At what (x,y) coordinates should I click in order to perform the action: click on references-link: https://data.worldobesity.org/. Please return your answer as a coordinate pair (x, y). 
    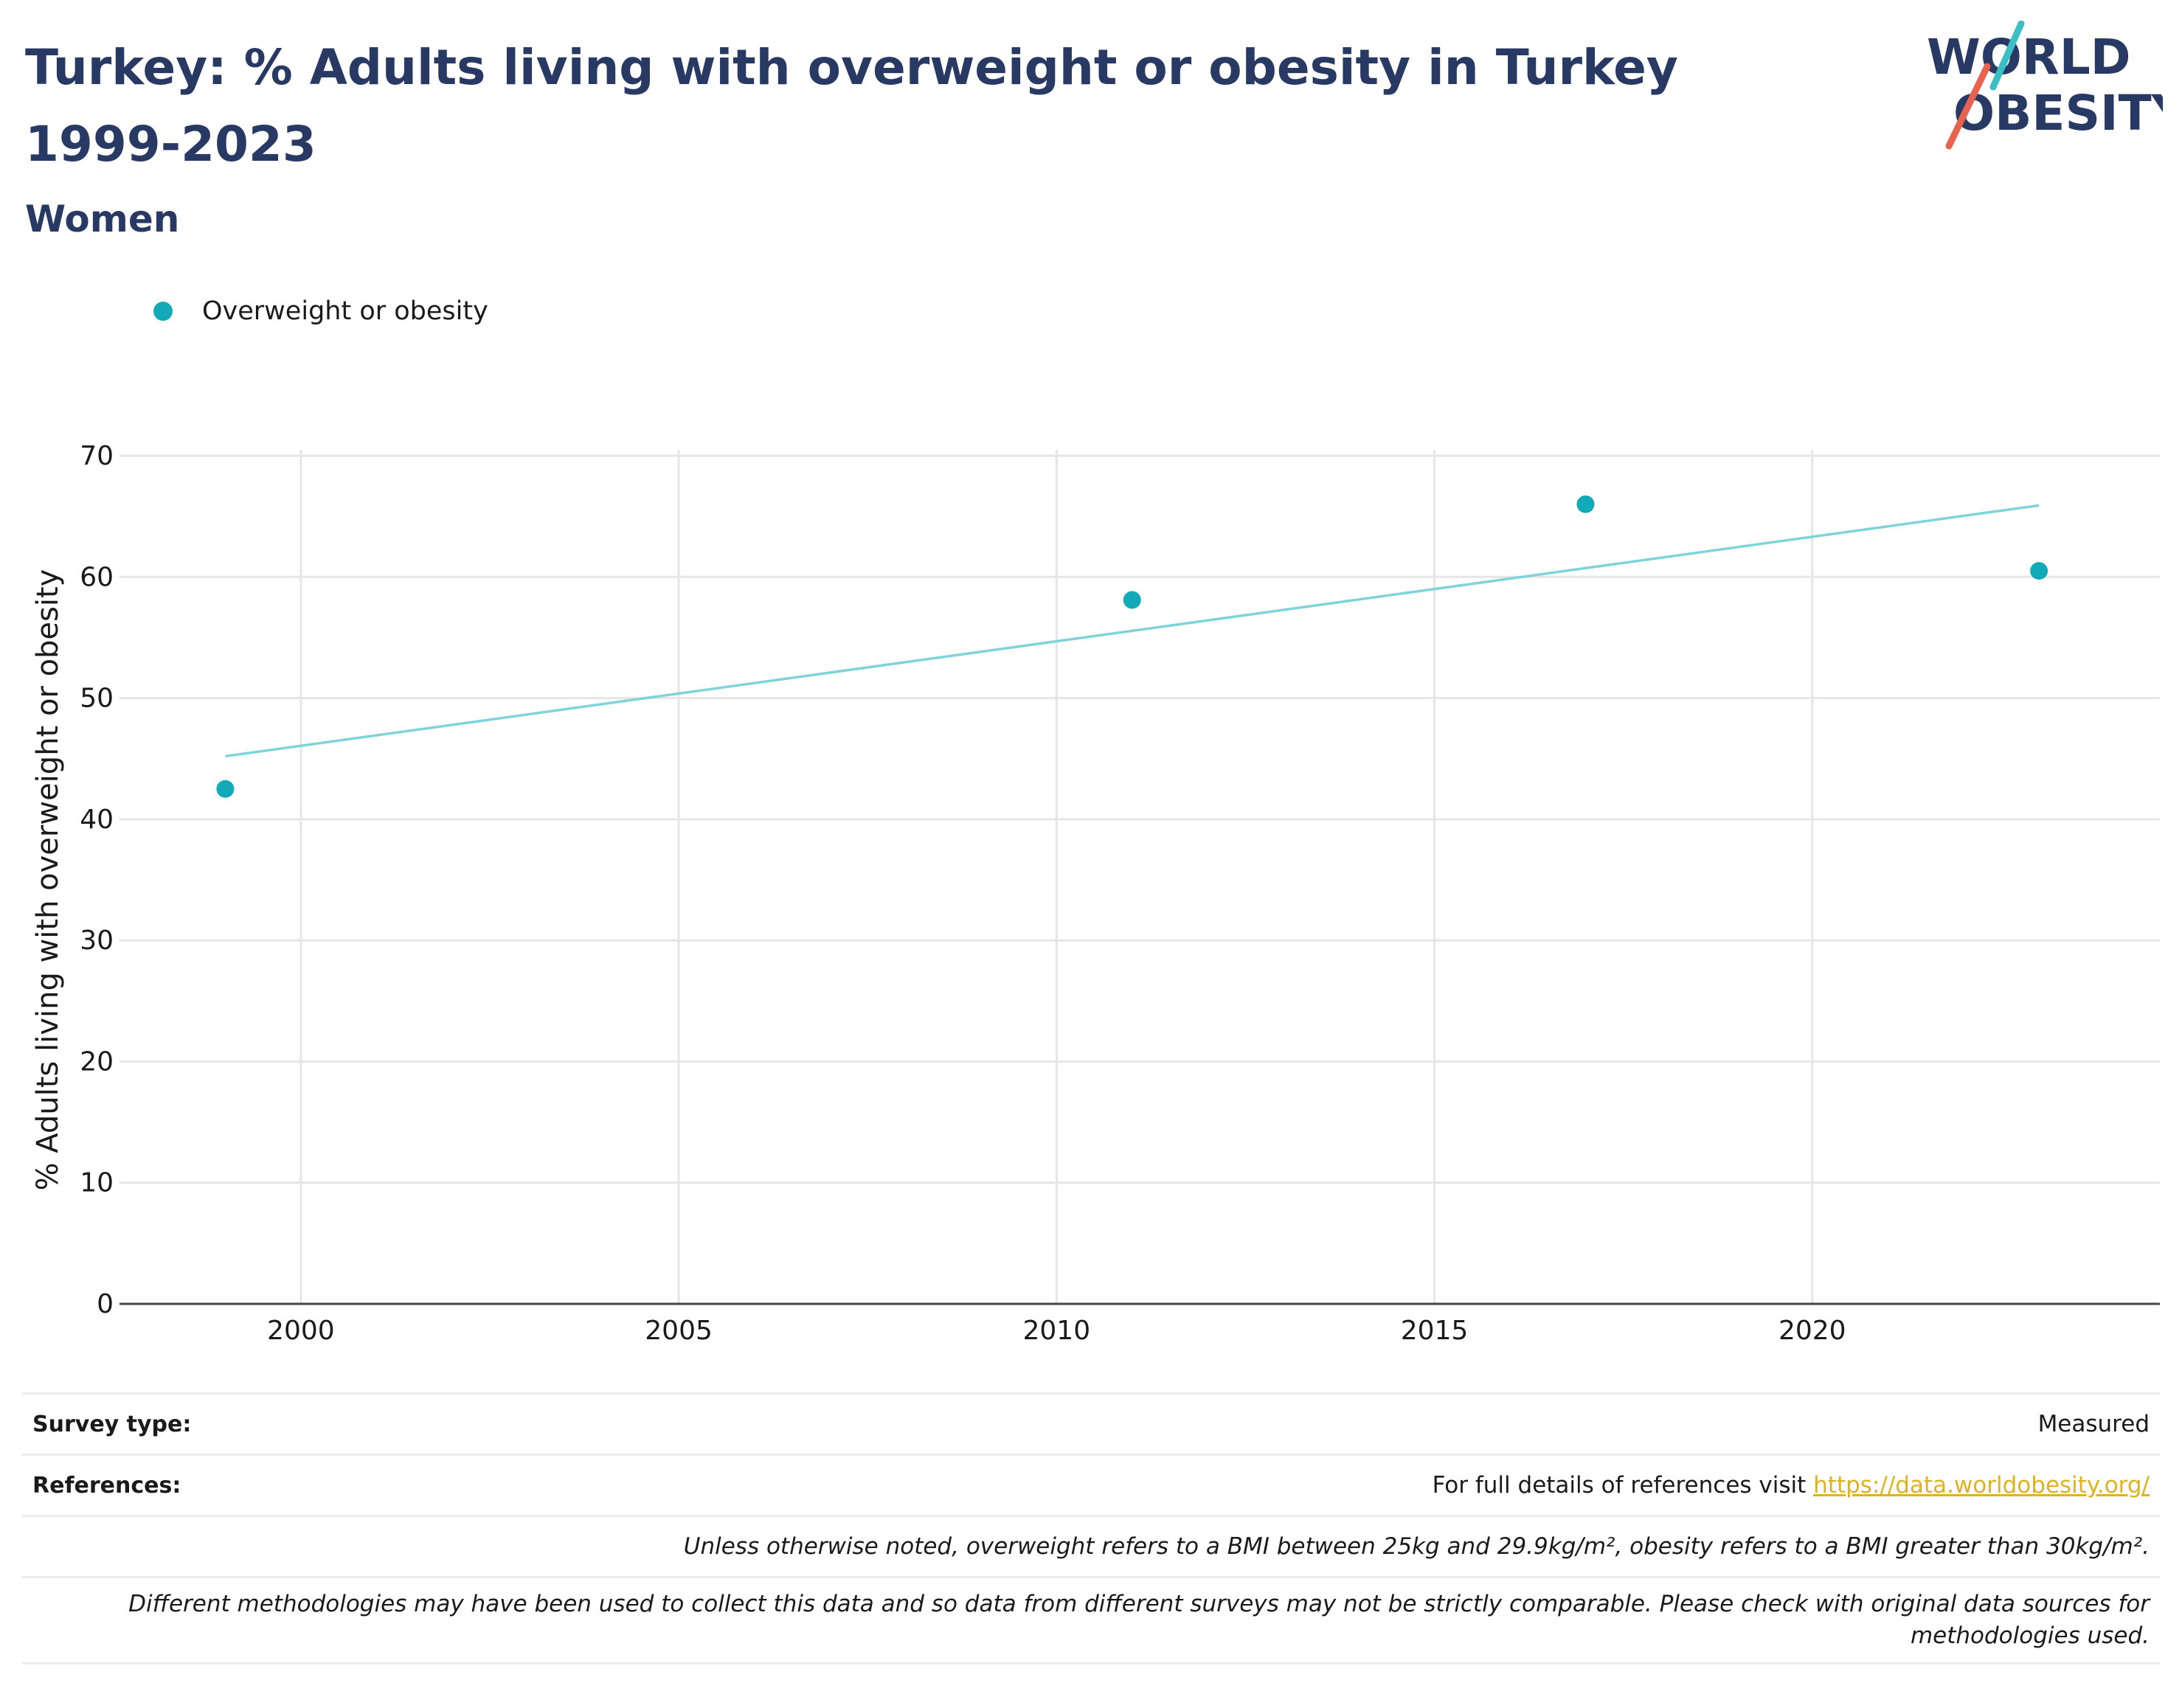
    Looking at the image, I should click on (1981, 1485).